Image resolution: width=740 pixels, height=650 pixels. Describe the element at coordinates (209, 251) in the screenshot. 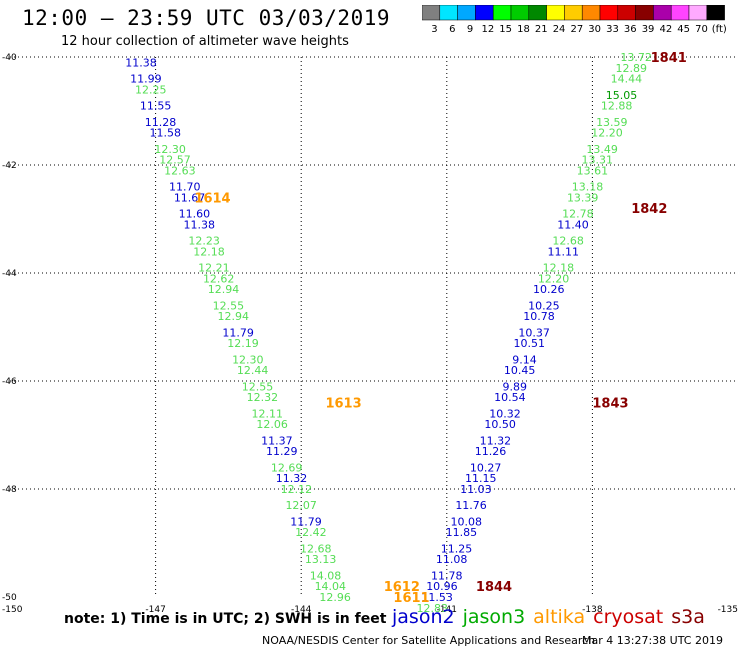

I see `wave-height-value: 12.18` at that location.